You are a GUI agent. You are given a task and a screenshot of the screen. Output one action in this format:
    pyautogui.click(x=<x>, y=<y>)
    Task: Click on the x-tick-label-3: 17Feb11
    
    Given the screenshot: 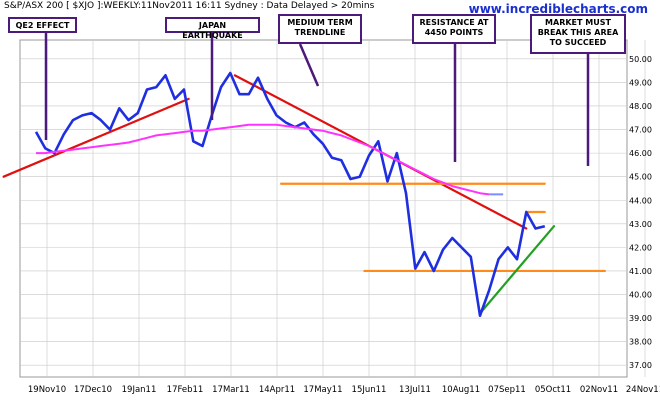 What is the action you would take?
    pyautogui.click(x=185, y=390)
    